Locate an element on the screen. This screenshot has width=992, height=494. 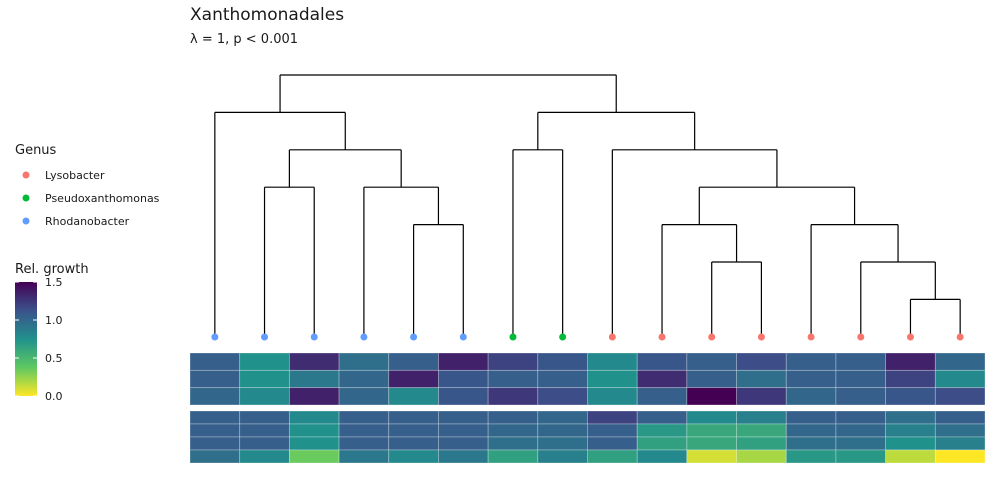
legend-label: Lysobacter is located at coordinates (75, 175).